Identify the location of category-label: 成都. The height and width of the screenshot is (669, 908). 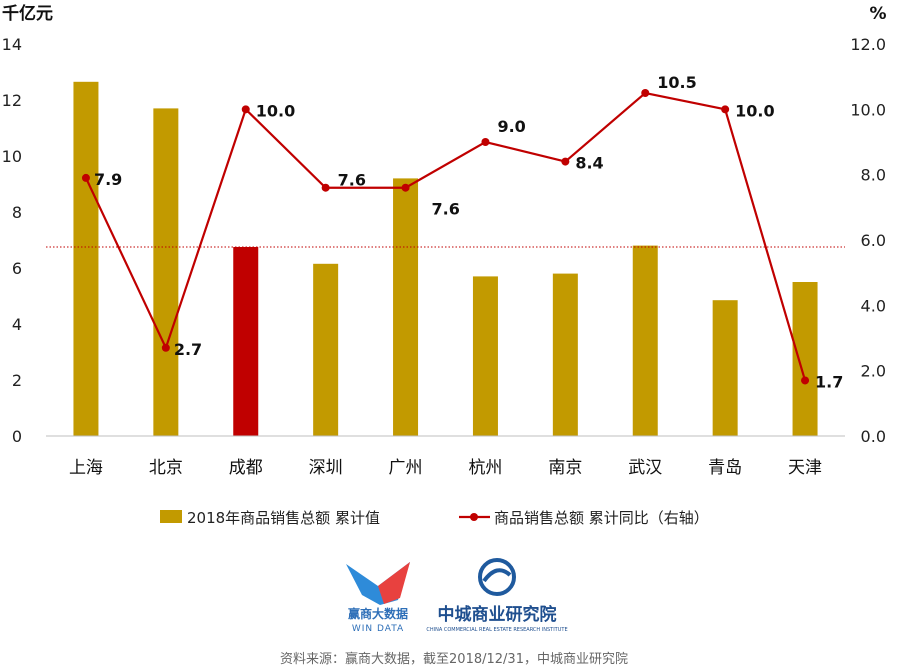
(246, 468).